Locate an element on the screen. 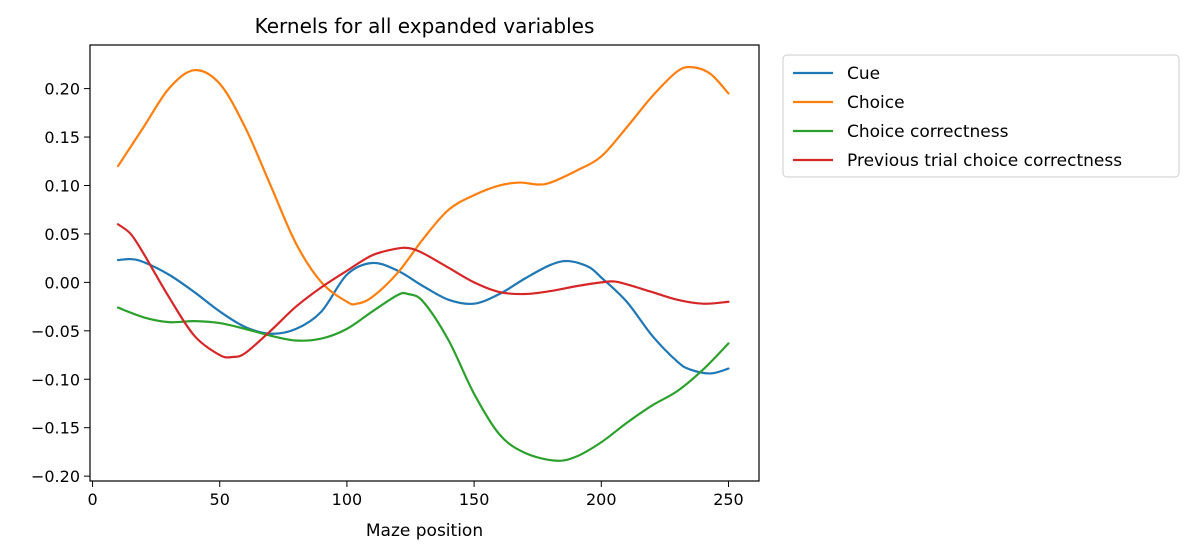 The width and height of the screenshot is (1193, 554). y-tick-label: −0.10 is located at coordinates (55, 379).